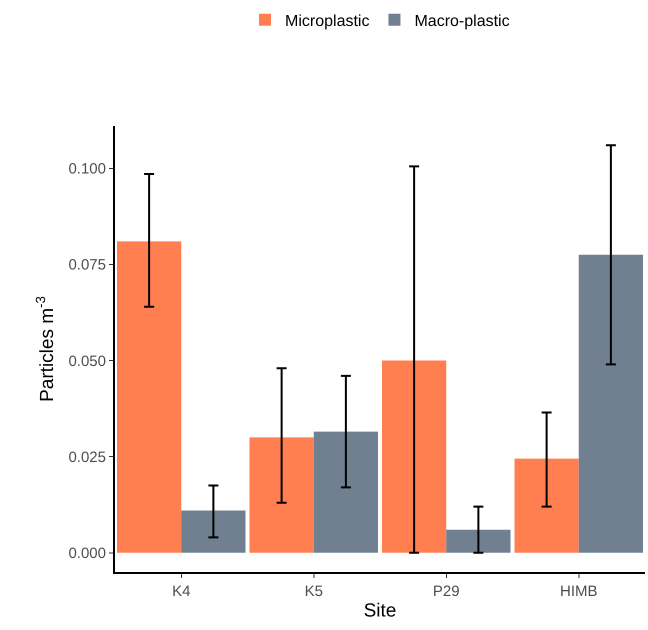  What do you see at coordinates (327, 21) in the screenshot?
I see `legend-label: Microplastic` at bounding box center [327, 21].